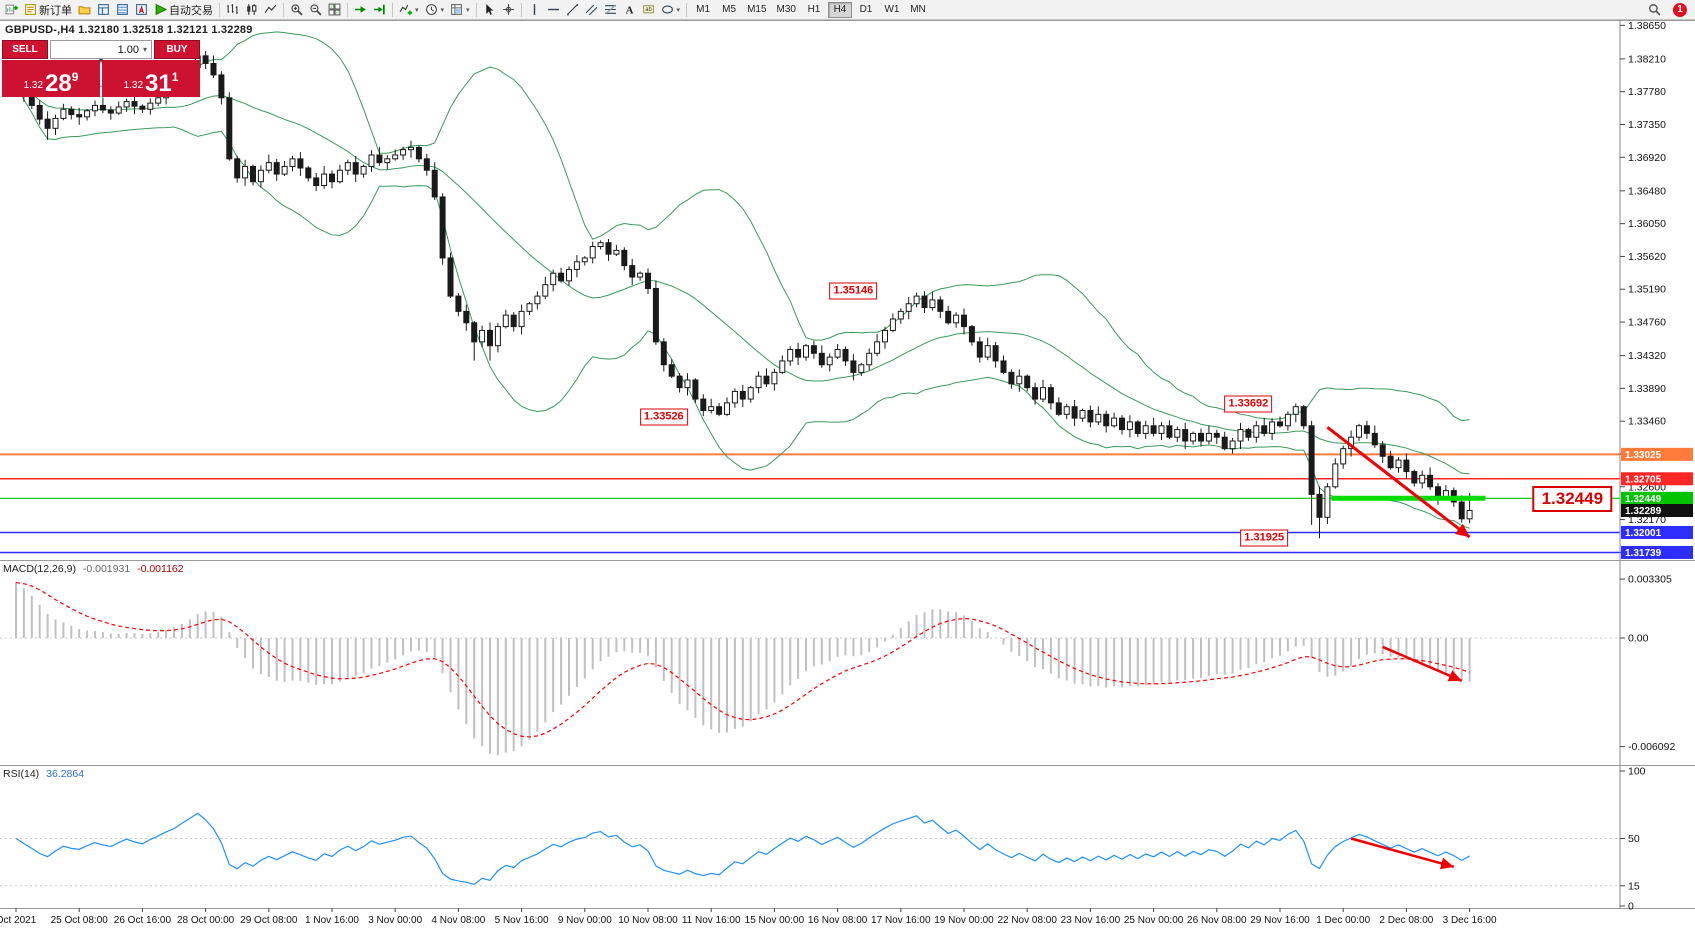  Describe the element at coordinates (648, 10) in the screenshot. I see `toolbar-button-text-label: ab` at that location.